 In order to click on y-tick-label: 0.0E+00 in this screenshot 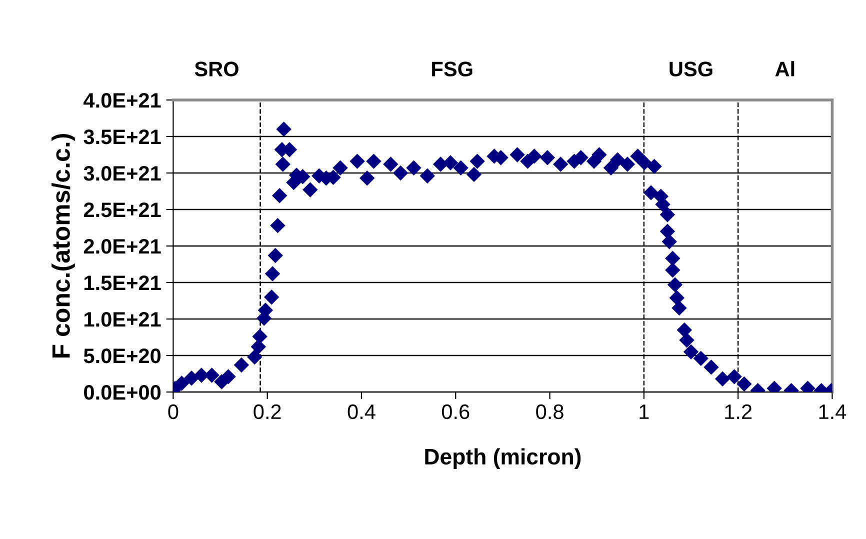, I will do `click(122, 392)`.